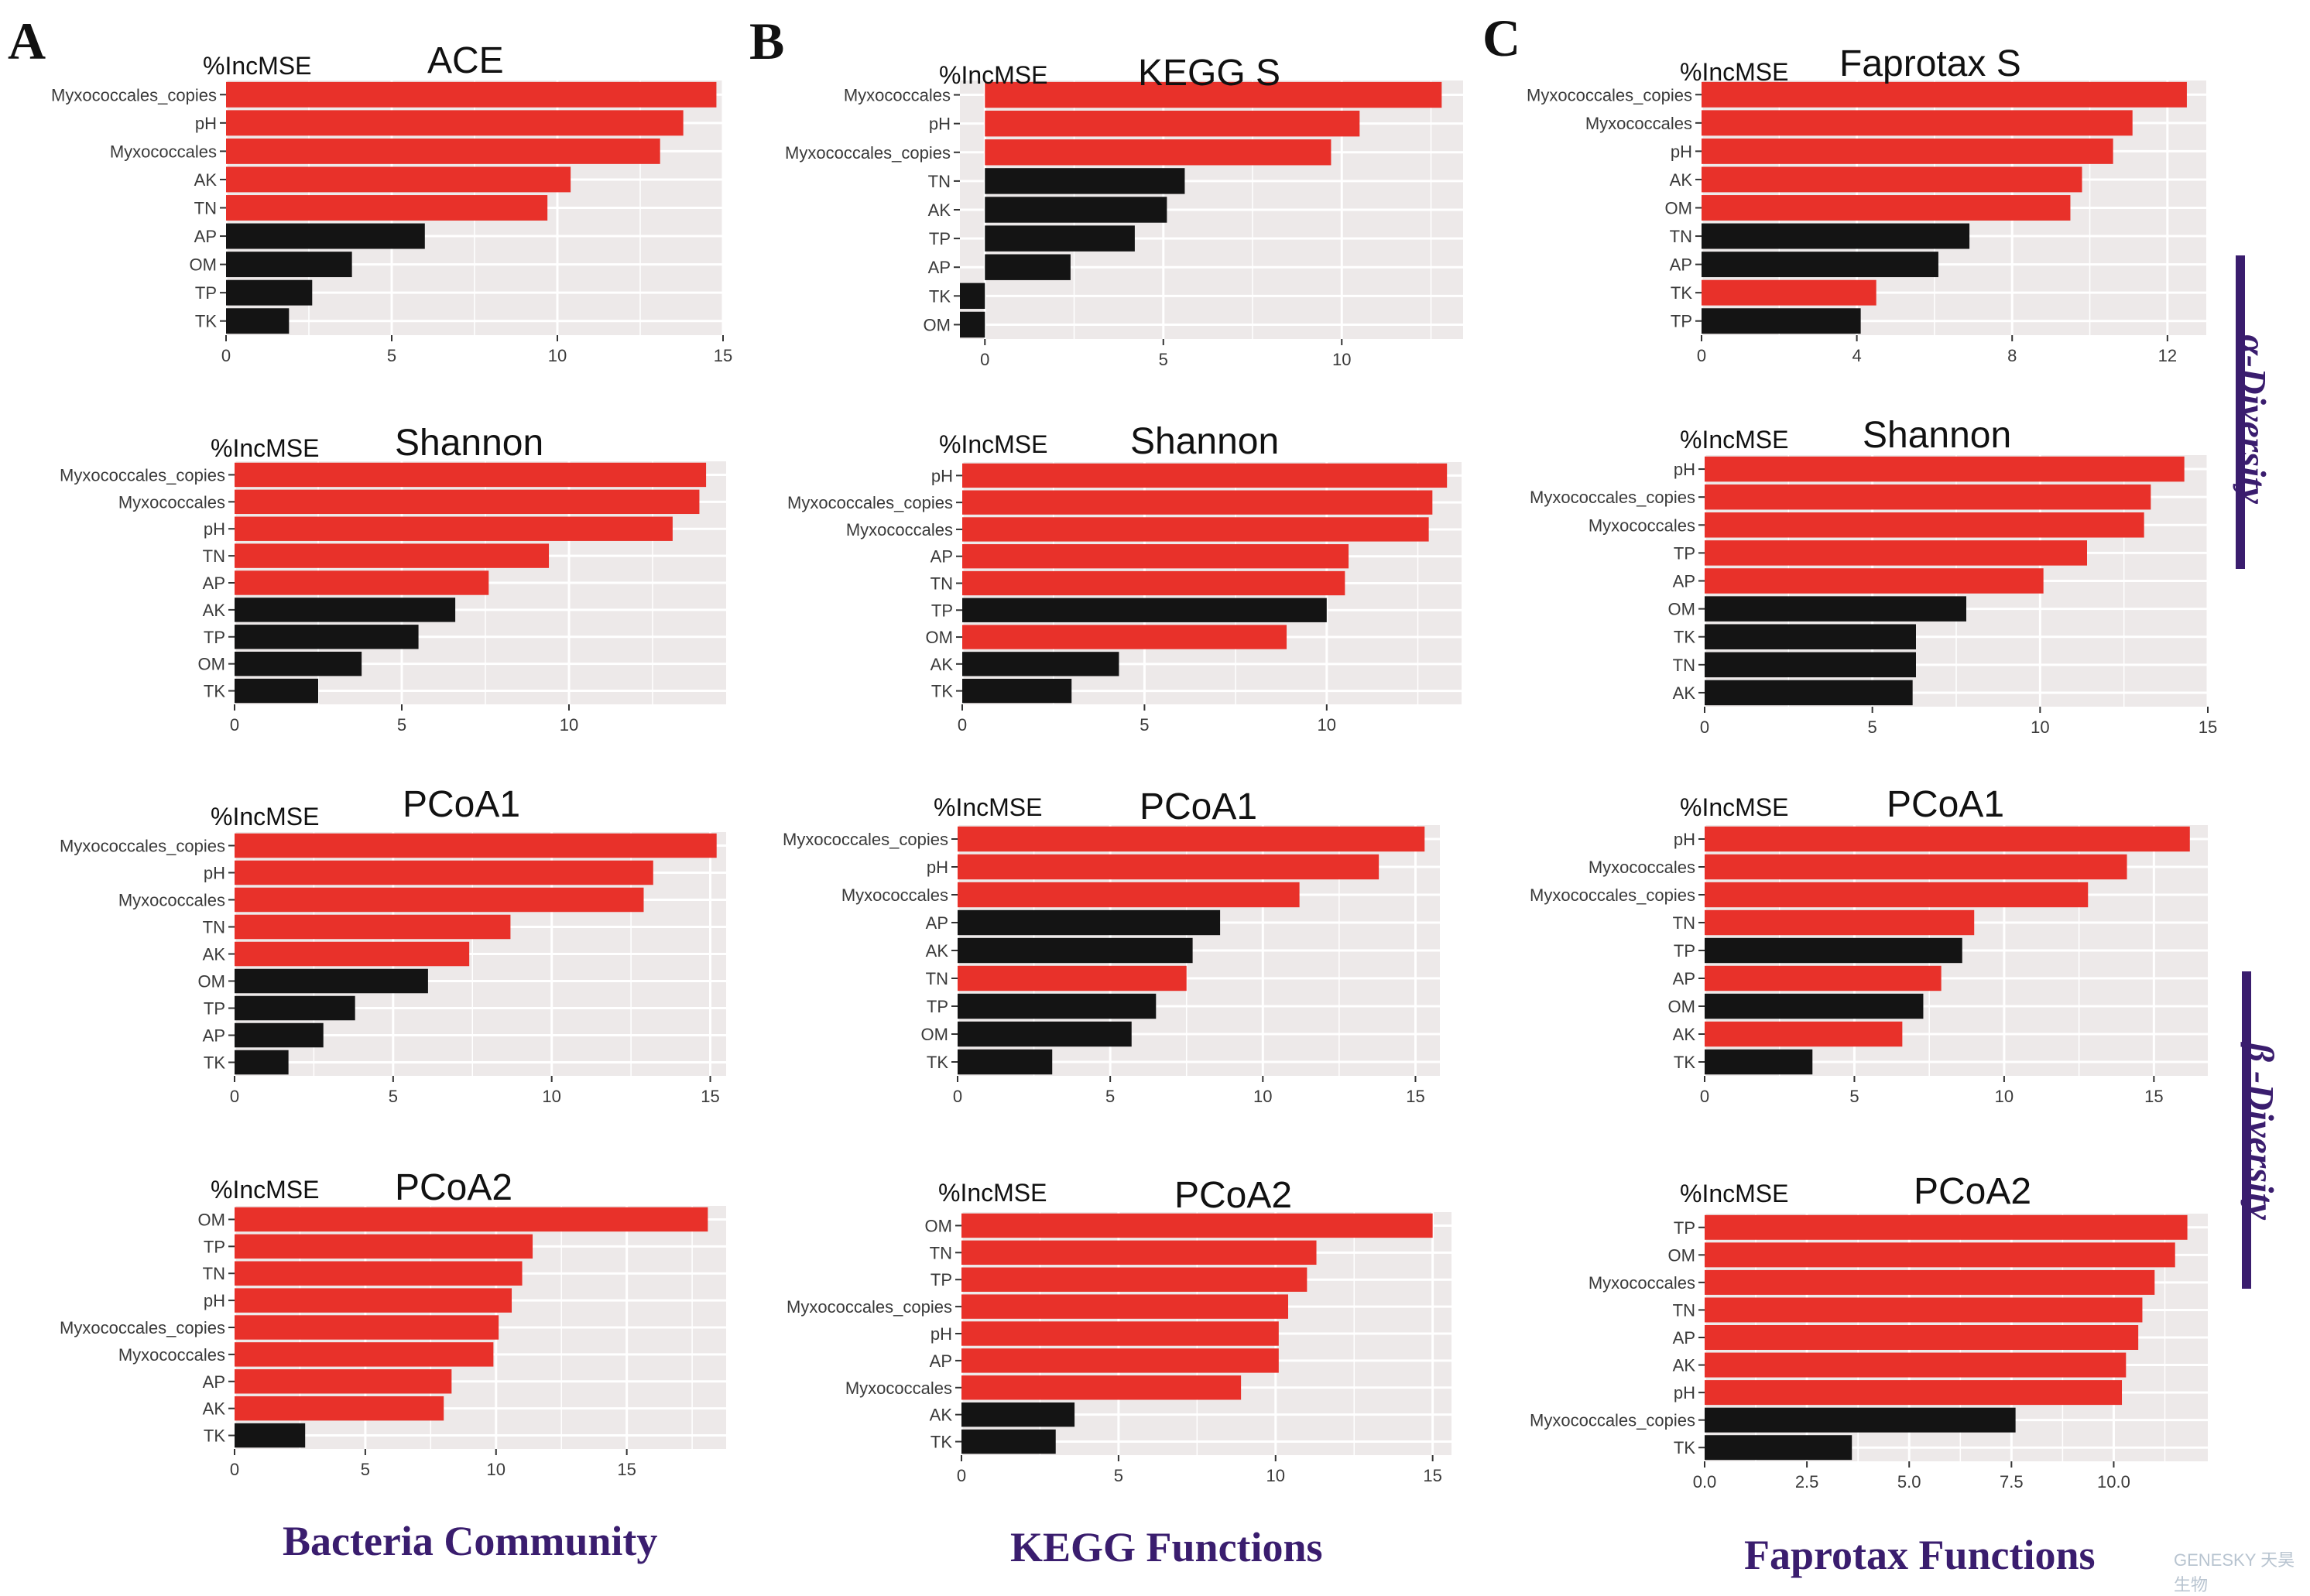 The height and width of the screenshot is (1596, 2310). What do you see at coordinates (476, 845) in the screenshot?
I see `bar-myxococcales-copies` at bounding box center [476, 845].